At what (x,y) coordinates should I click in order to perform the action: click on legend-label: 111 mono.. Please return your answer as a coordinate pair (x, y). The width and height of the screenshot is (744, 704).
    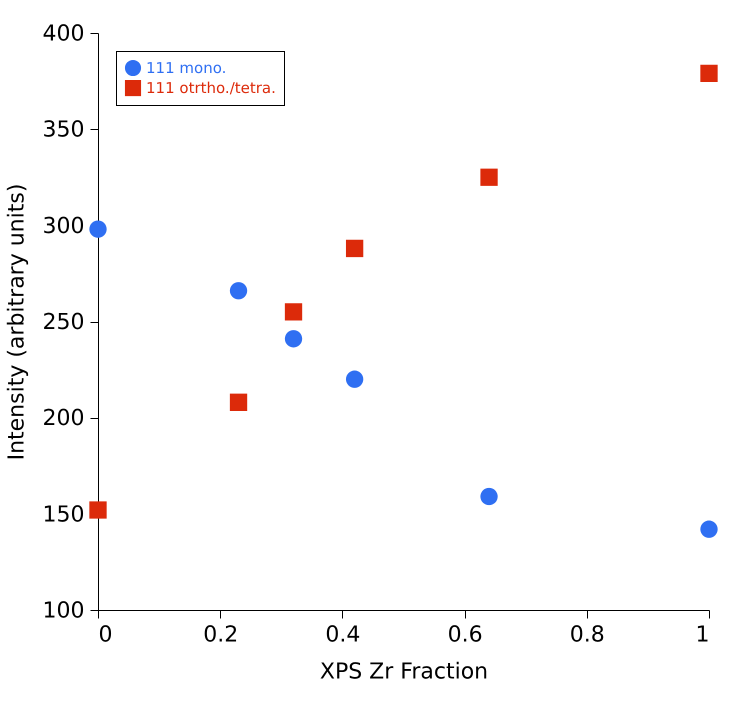
    Looking at the image, I should click on (186, 68).